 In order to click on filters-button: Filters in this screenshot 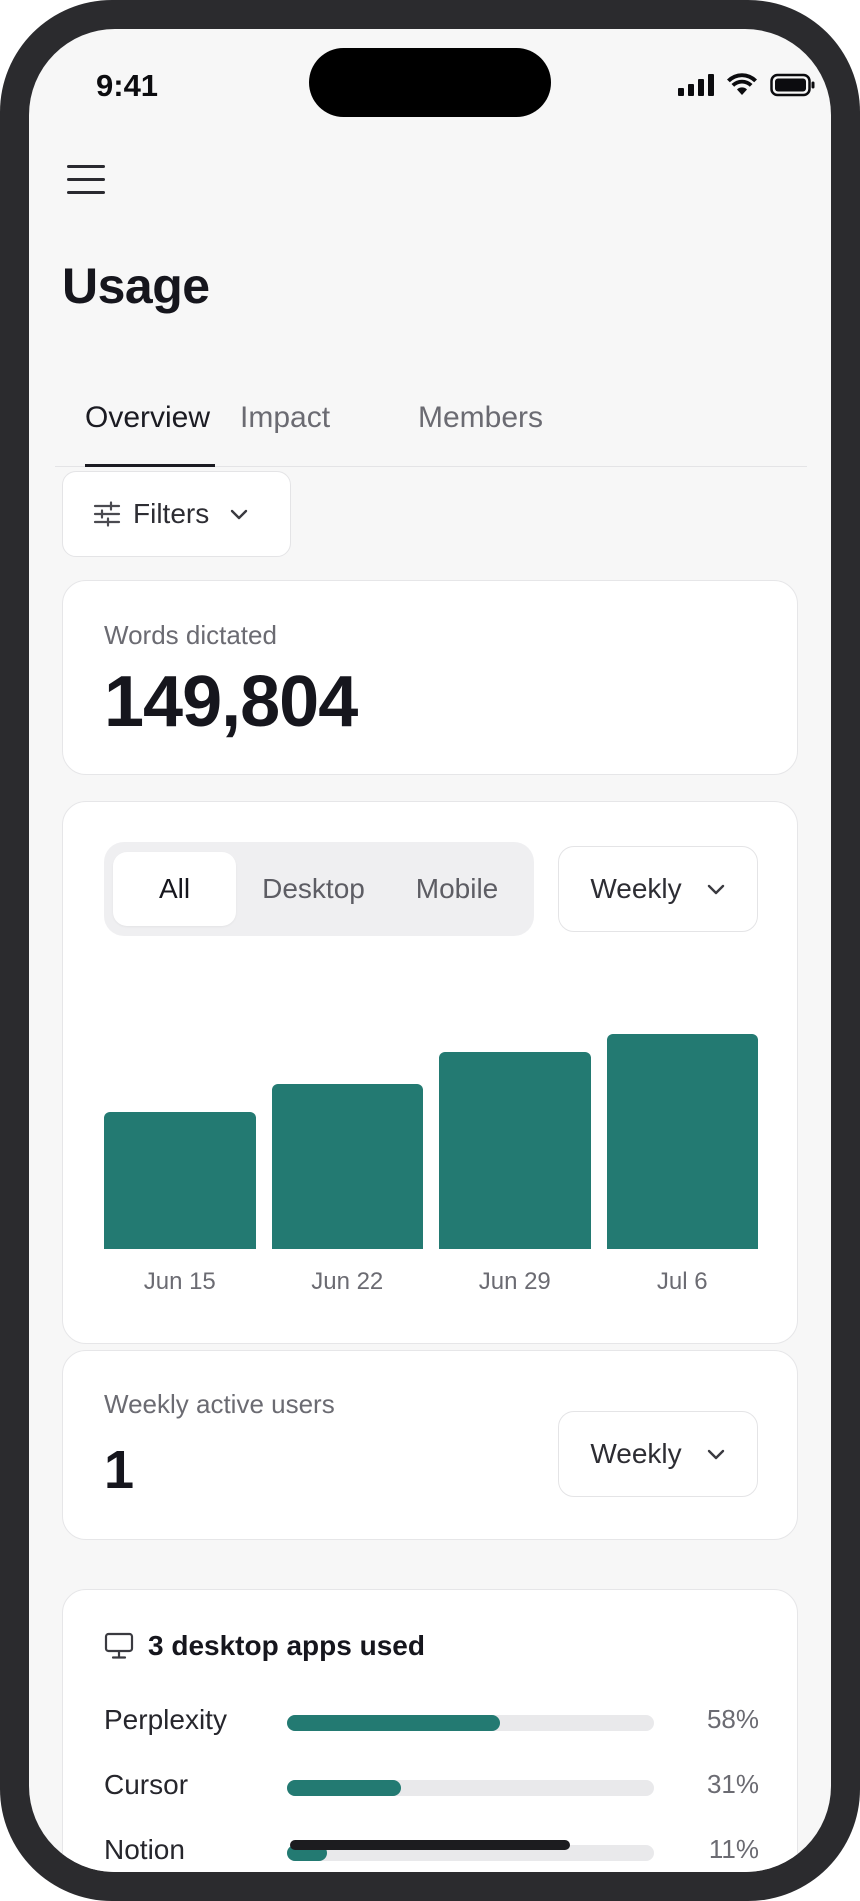, I will do `click(176, 514)`.